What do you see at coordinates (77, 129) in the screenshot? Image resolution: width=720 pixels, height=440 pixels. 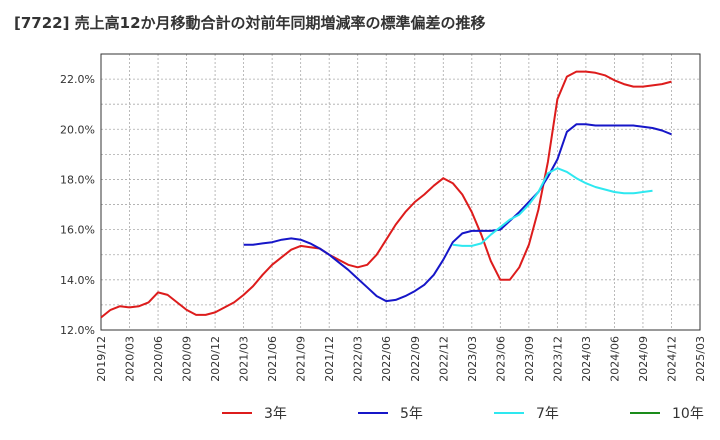 I see `y-tick-label: 20.0%` at bounding box center [77, 129].